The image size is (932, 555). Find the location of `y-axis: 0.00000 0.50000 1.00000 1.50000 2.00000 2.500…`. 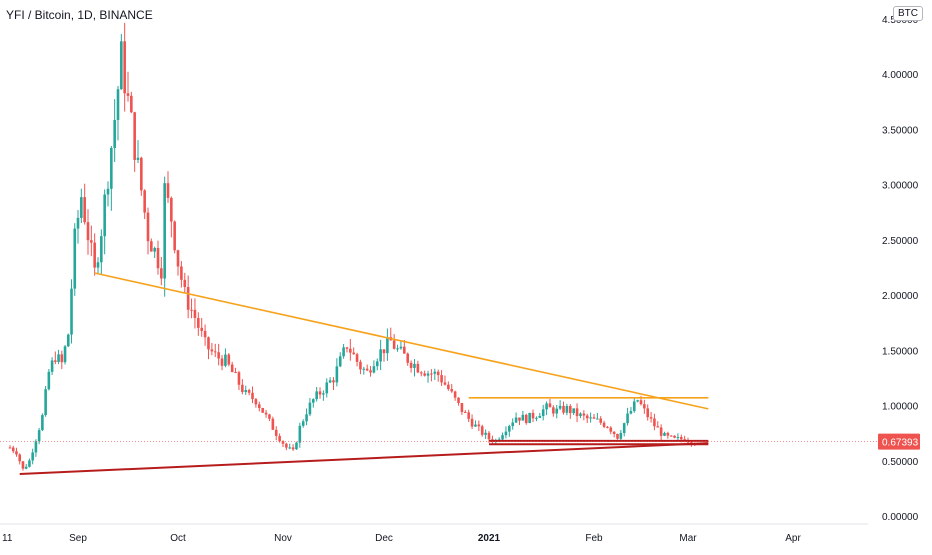

y-axis: 0.00000 0.50000 1.00000 1.50000 2.00000 2.500… is located at coordinates (899, 269).